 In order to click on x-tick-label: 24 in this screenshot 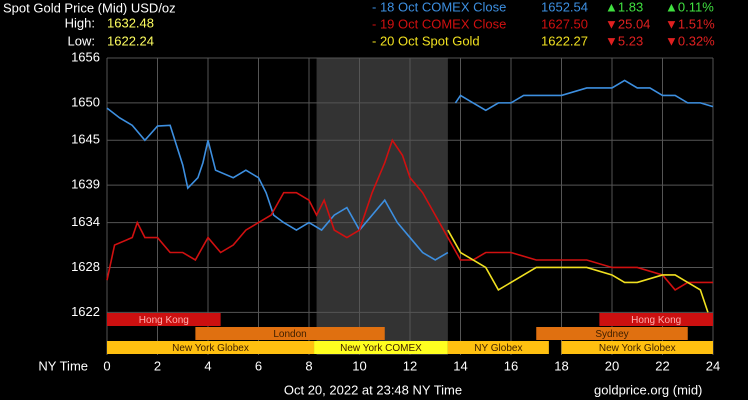, I will do `click(713, 365)`.